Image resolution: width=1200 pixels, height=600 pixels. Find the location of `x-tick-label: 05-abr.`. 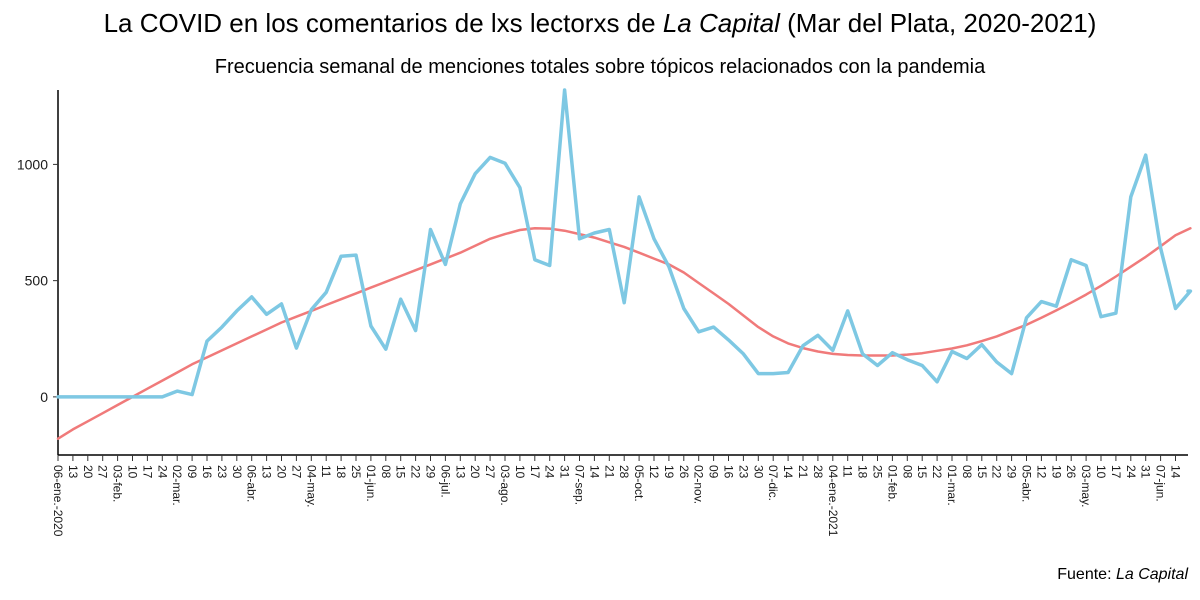

x-tick-label: 05-abr. is located at coordinates (1027, 483).